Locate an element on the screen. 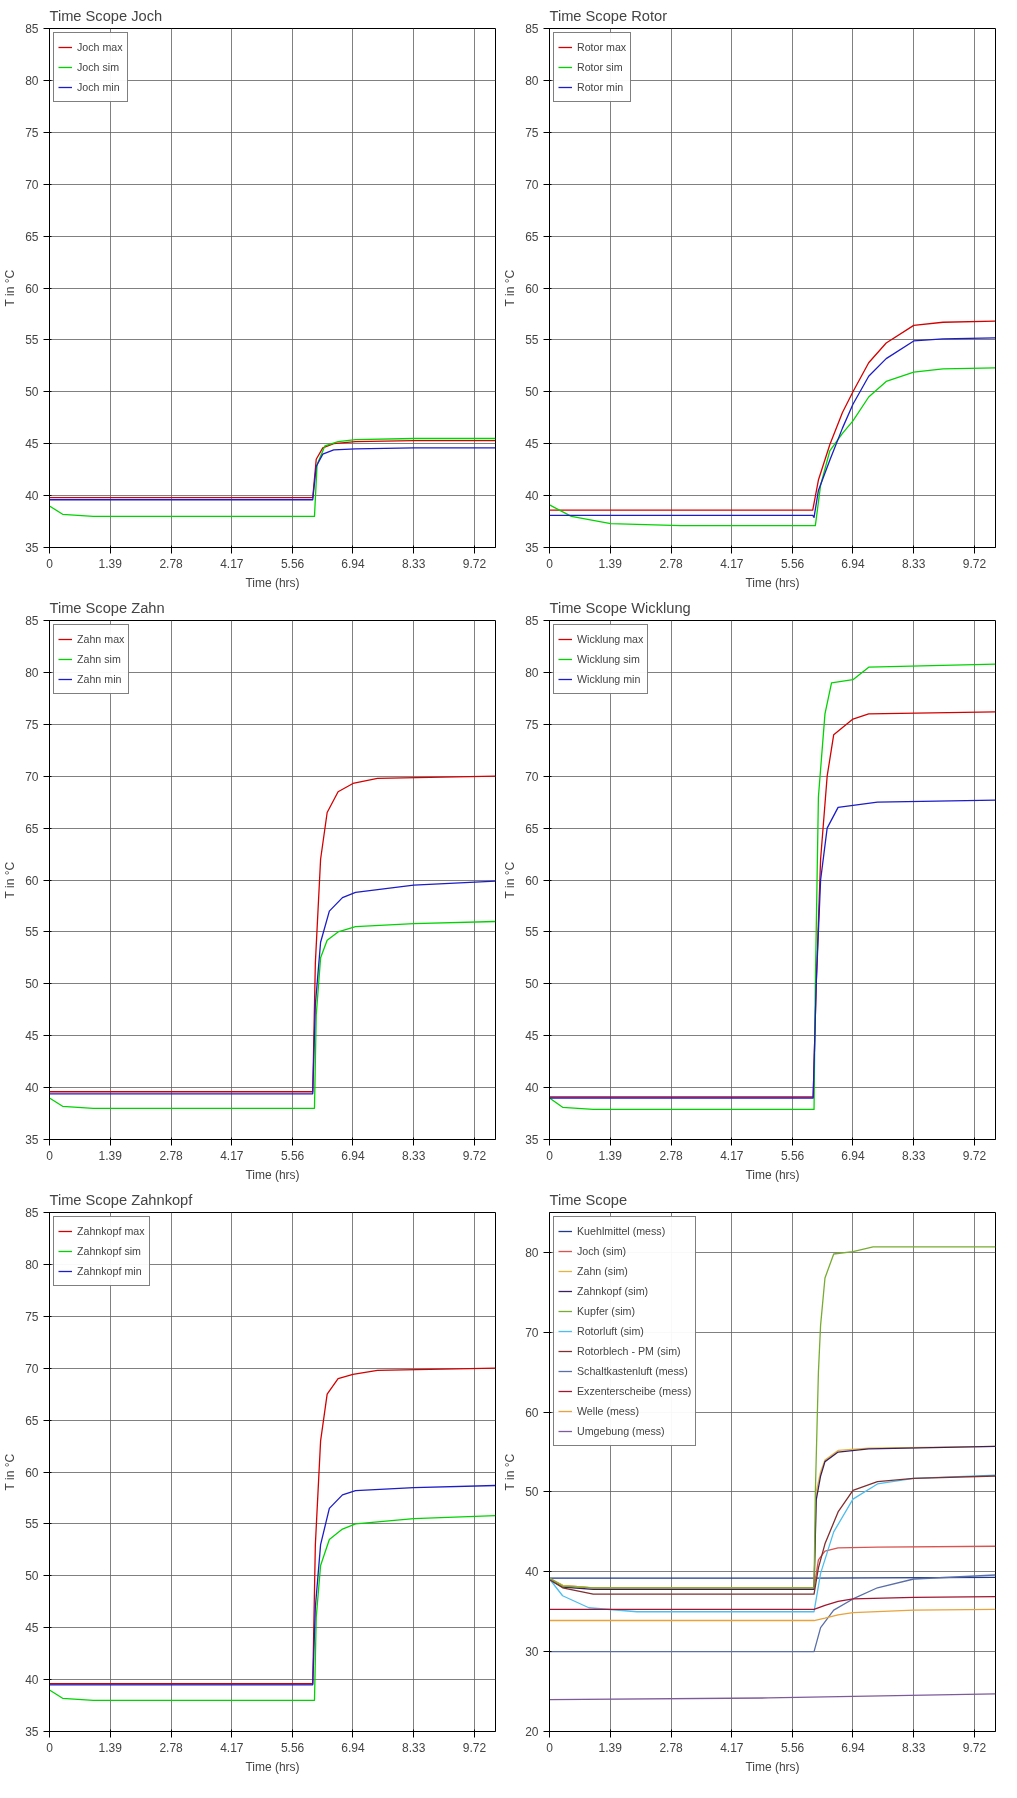 The image size is (1017, 1798). y-tick-label: 20 is located at coordinates (532, 1732).